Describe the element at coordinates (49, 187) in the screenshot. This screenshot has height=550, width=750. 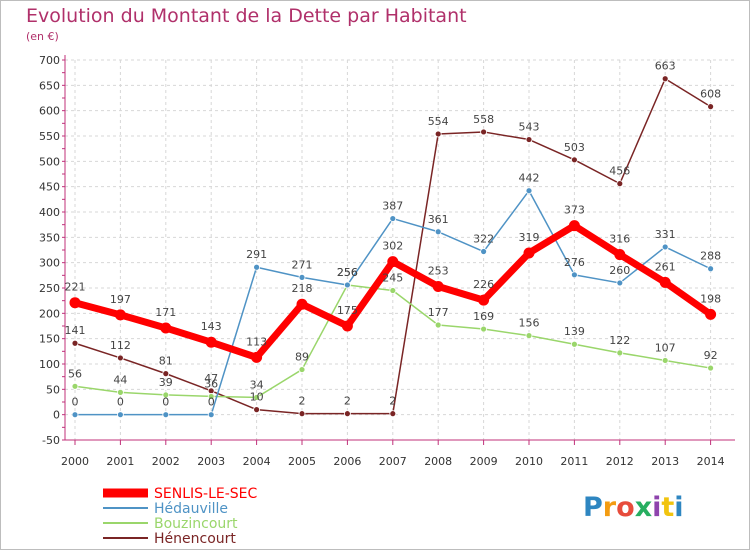
I see `y-tick-label: 450` at that location.